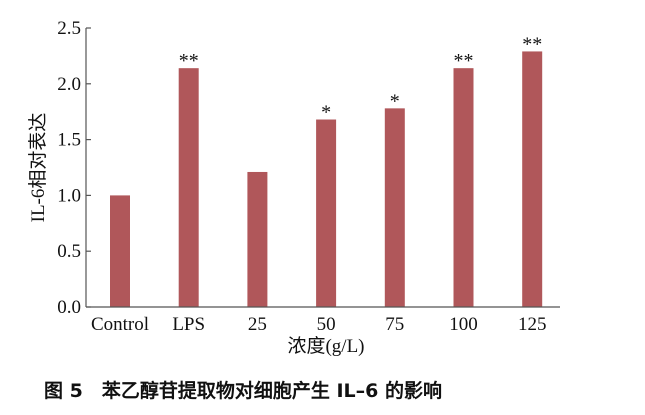  I want to click on x-tick-label: 50, so click(326, 324).